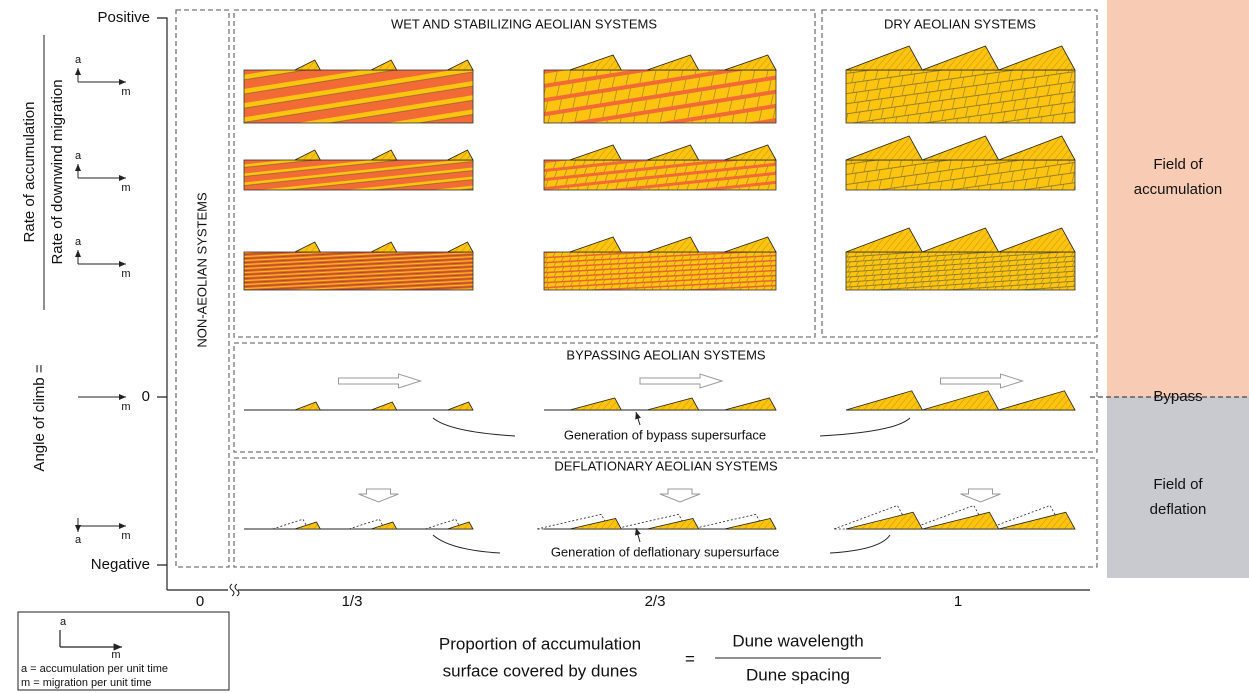  Describe the element at coordinates (1178, 509) in the screenshot. I see `field-label: deflation` at that location.